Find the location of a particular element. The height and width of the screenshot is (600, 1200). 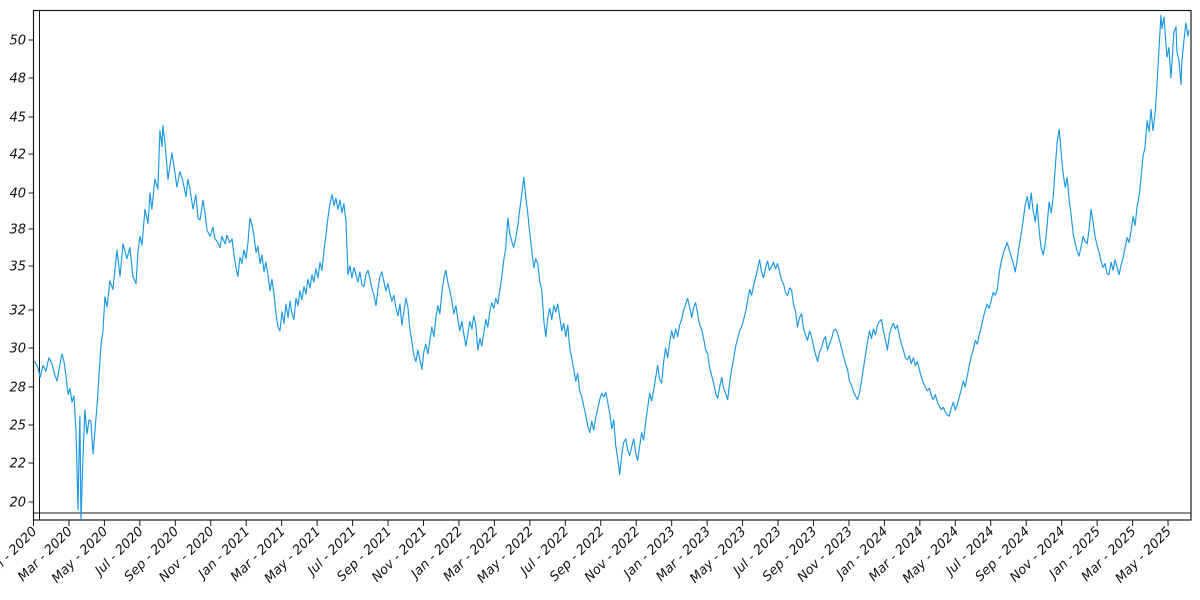

y-tick-label: 50 is located at coordinates (17, 41).